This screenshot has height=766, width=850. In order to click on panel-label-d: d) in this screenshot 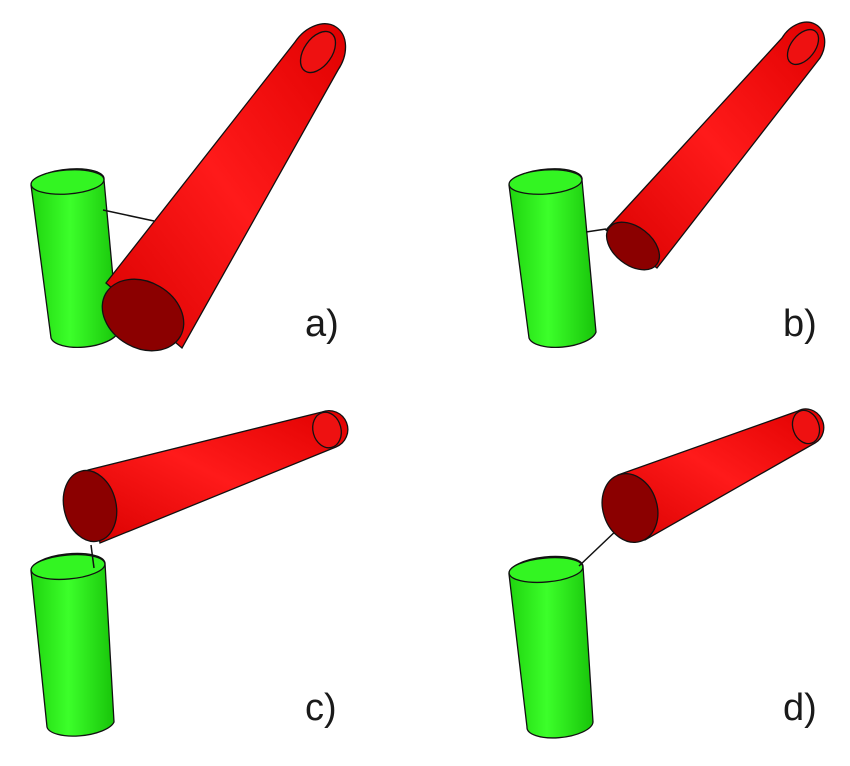, I will do `click(800, 708)`.